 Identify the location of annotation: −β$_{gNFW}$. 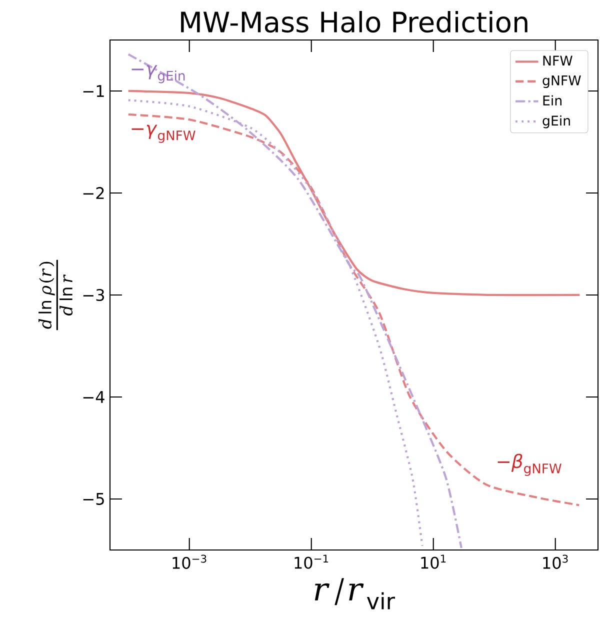
(530, 465).